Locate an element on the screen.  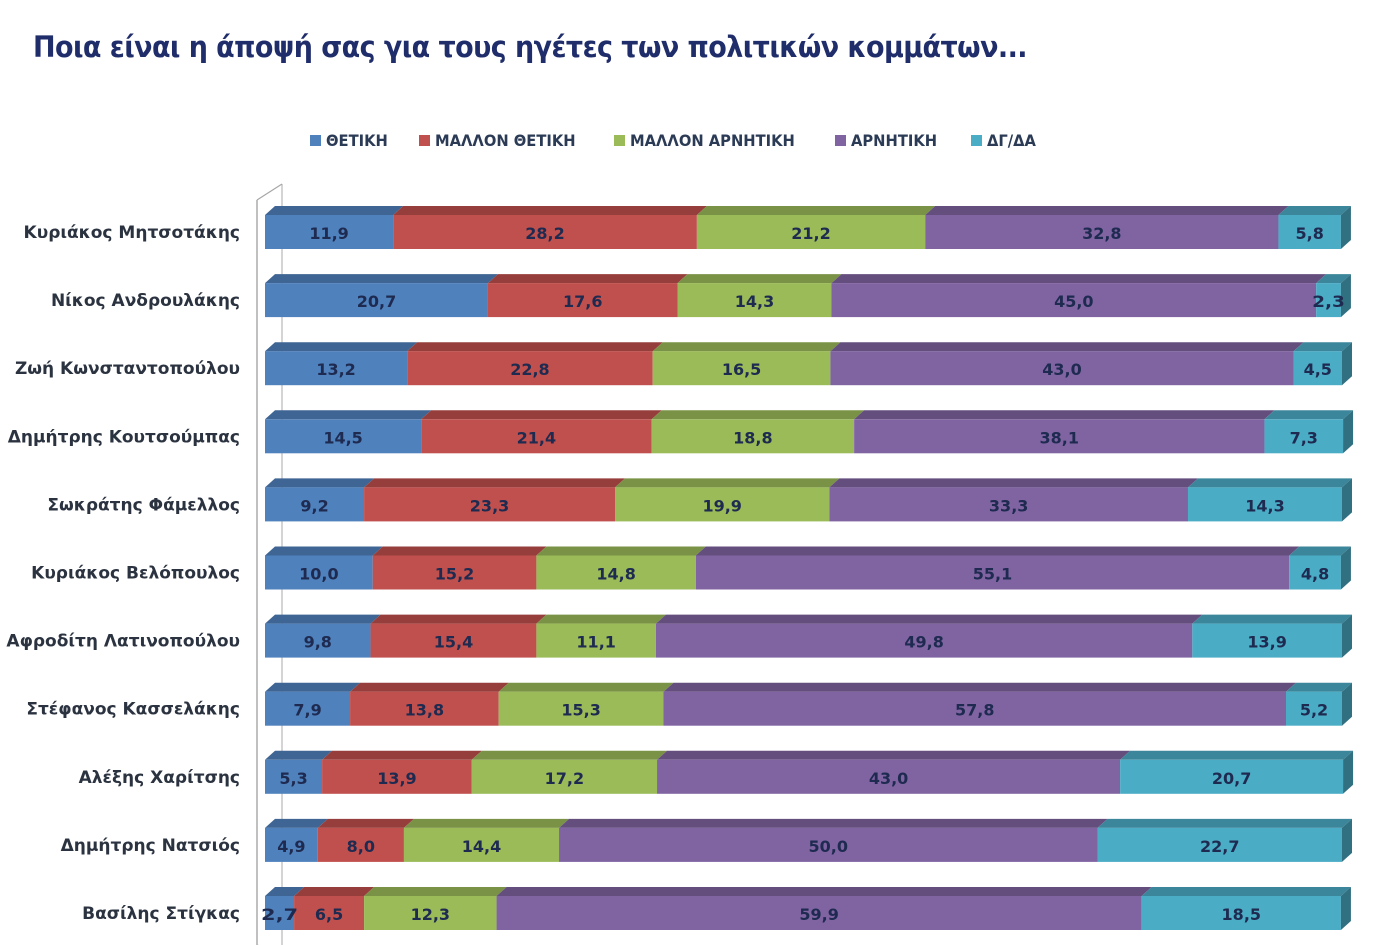
category-label: Δημήτρης Νατσιός is located at coordinates (150, 846).